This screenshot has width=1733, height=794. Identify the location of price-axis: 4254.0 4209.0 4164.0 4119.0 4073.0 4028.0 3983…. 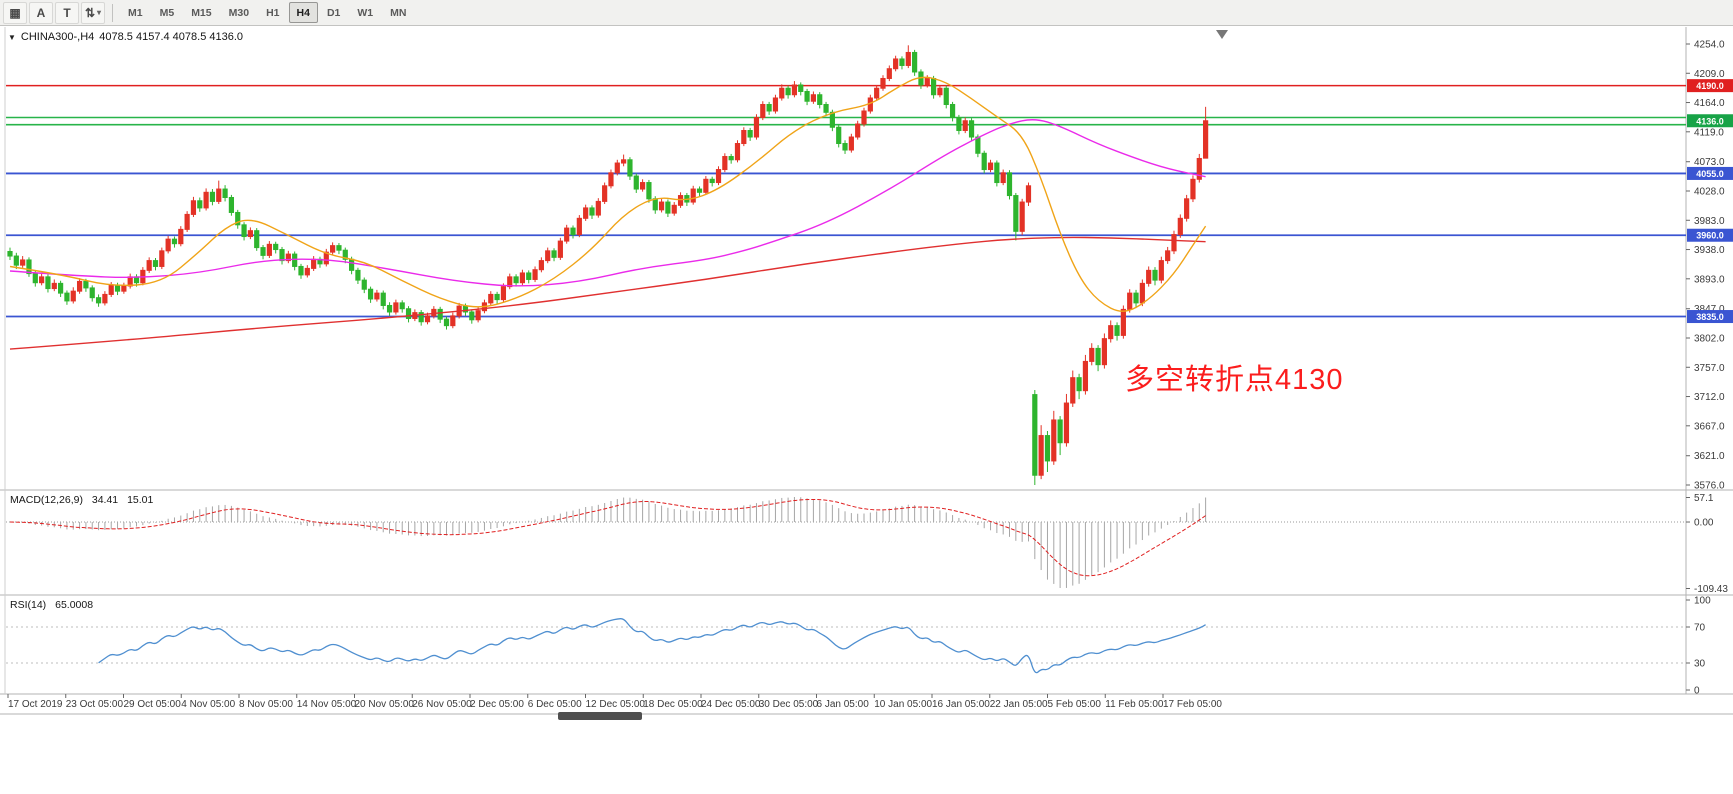
(1705, 266).